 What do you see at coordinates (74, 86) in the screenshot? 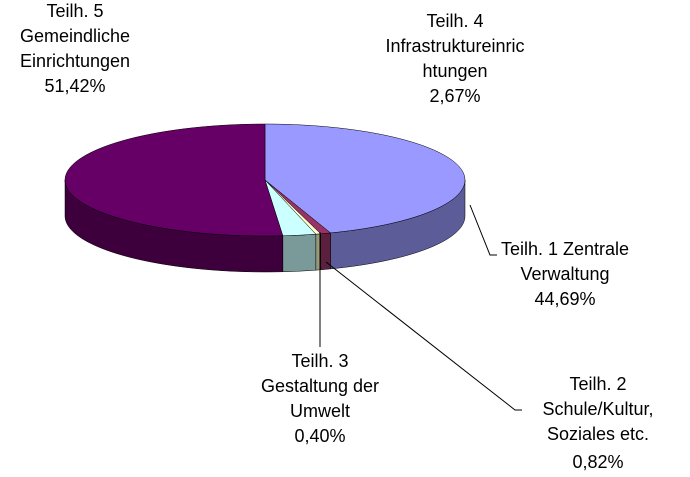
I see `value-label: 51,42%` at bounding box center [74, 86].